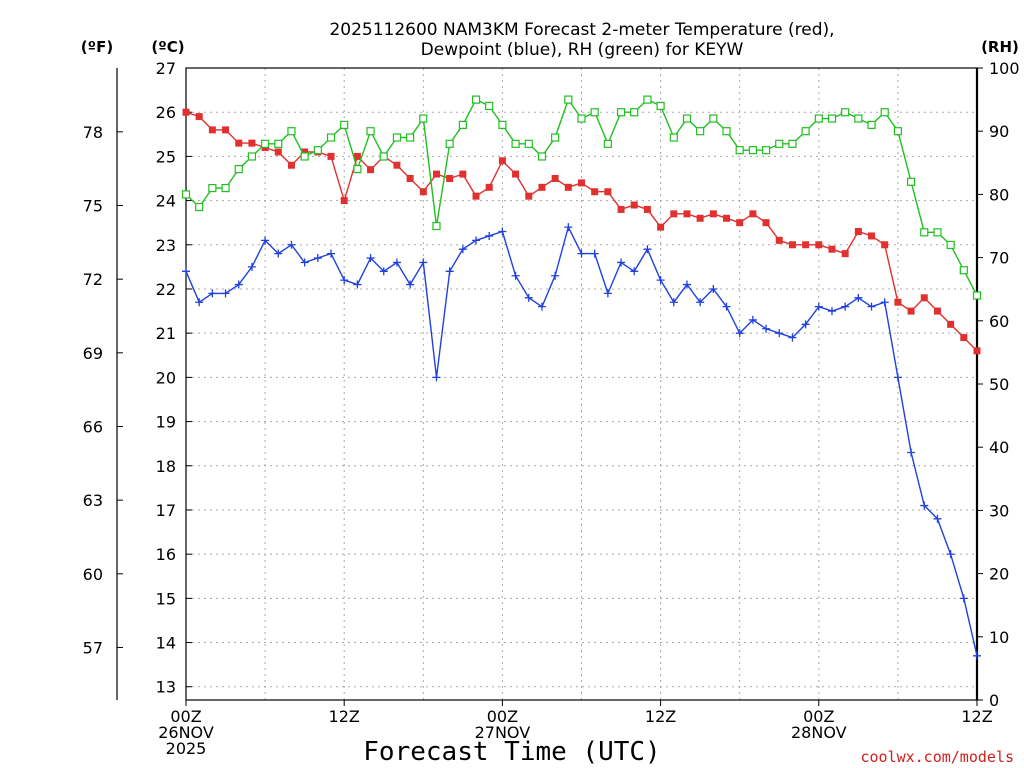 The image size is (1024, 768). What do you see at coordinates (166, 112) in the screenshot?
I see `celsius-tick-label: 26` at bounding box center [166, 112].